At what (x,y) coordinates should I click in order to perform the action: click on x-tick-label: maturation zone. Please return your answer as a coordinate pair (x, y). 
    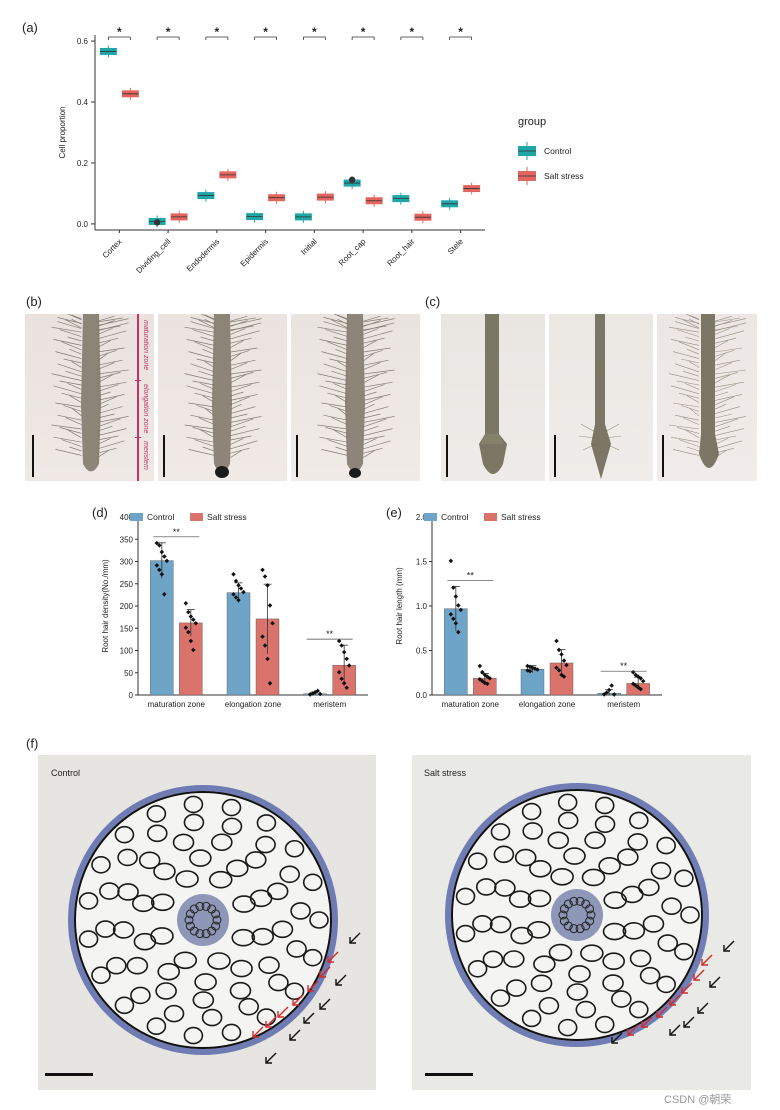
    Looking at the image, I should click on (471, 704).